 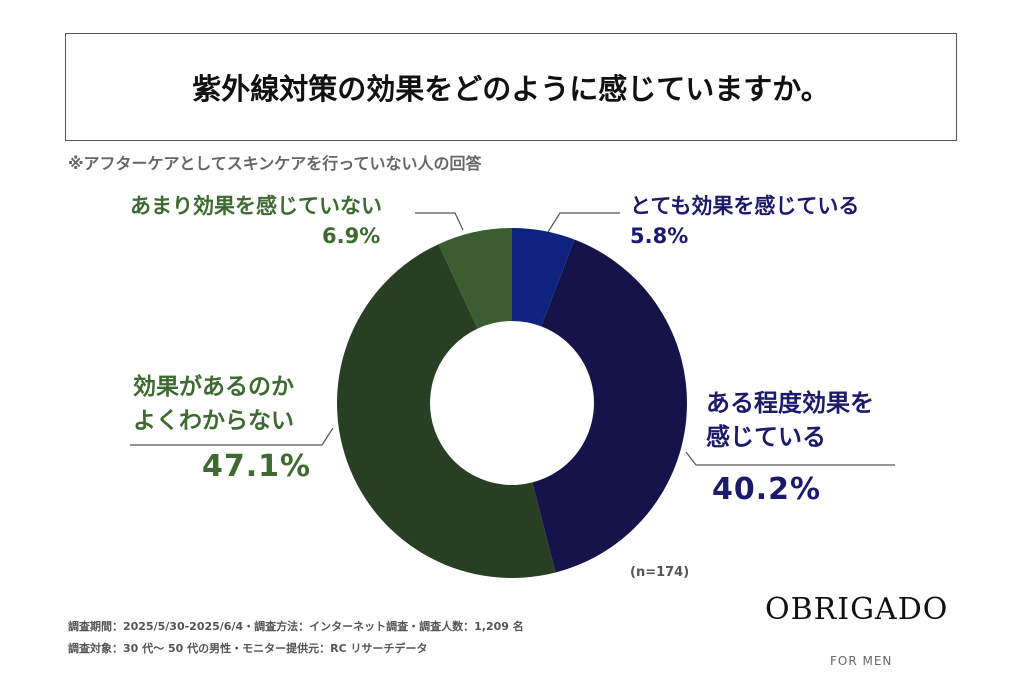 I want to click on subtitle: ※アフターケアとしてスキンケアを行っていない人の回答, so click(x=275, y=163).